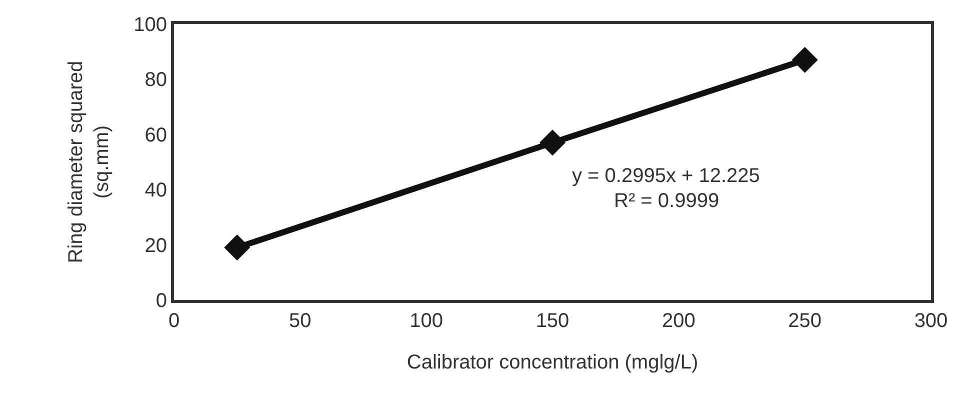 This screenshot has height=411, width=960. I want to click on y-axis-title: Ring diameter squared (sq.mm), so click(89, 162).